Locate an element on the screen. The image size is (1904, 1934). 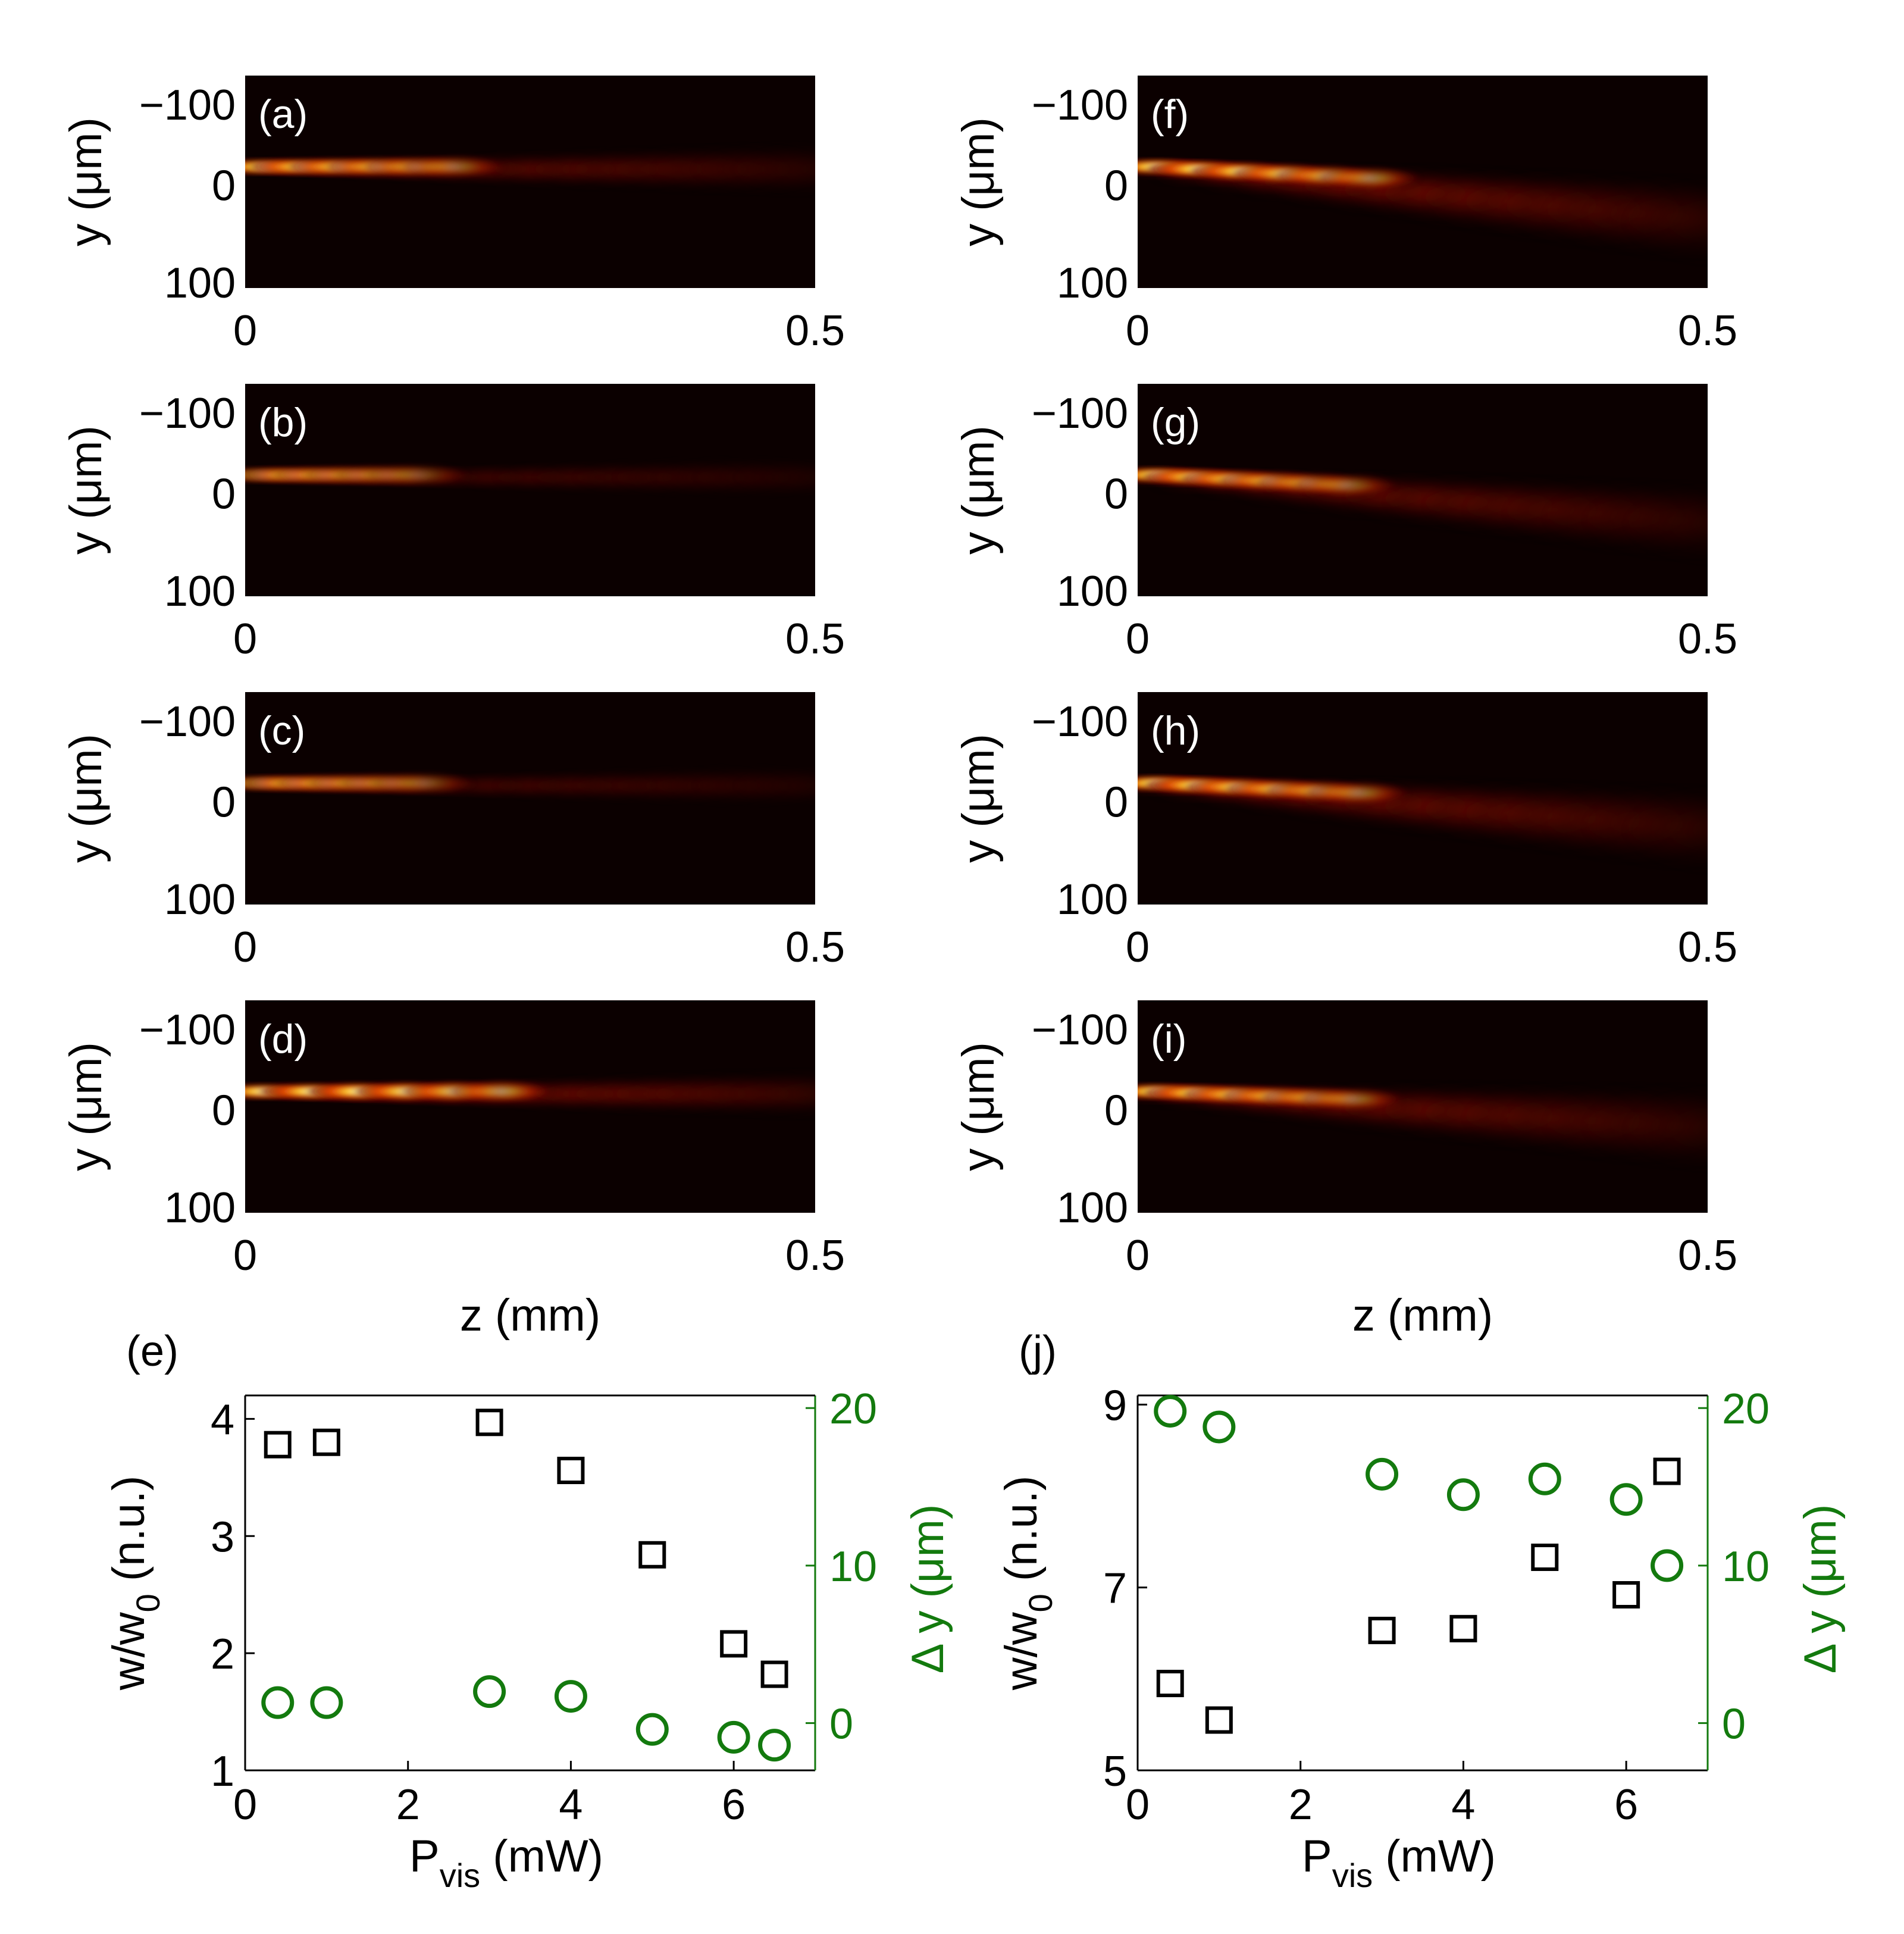
y-tick-label: 1 is located at coordinates (222, 1771).